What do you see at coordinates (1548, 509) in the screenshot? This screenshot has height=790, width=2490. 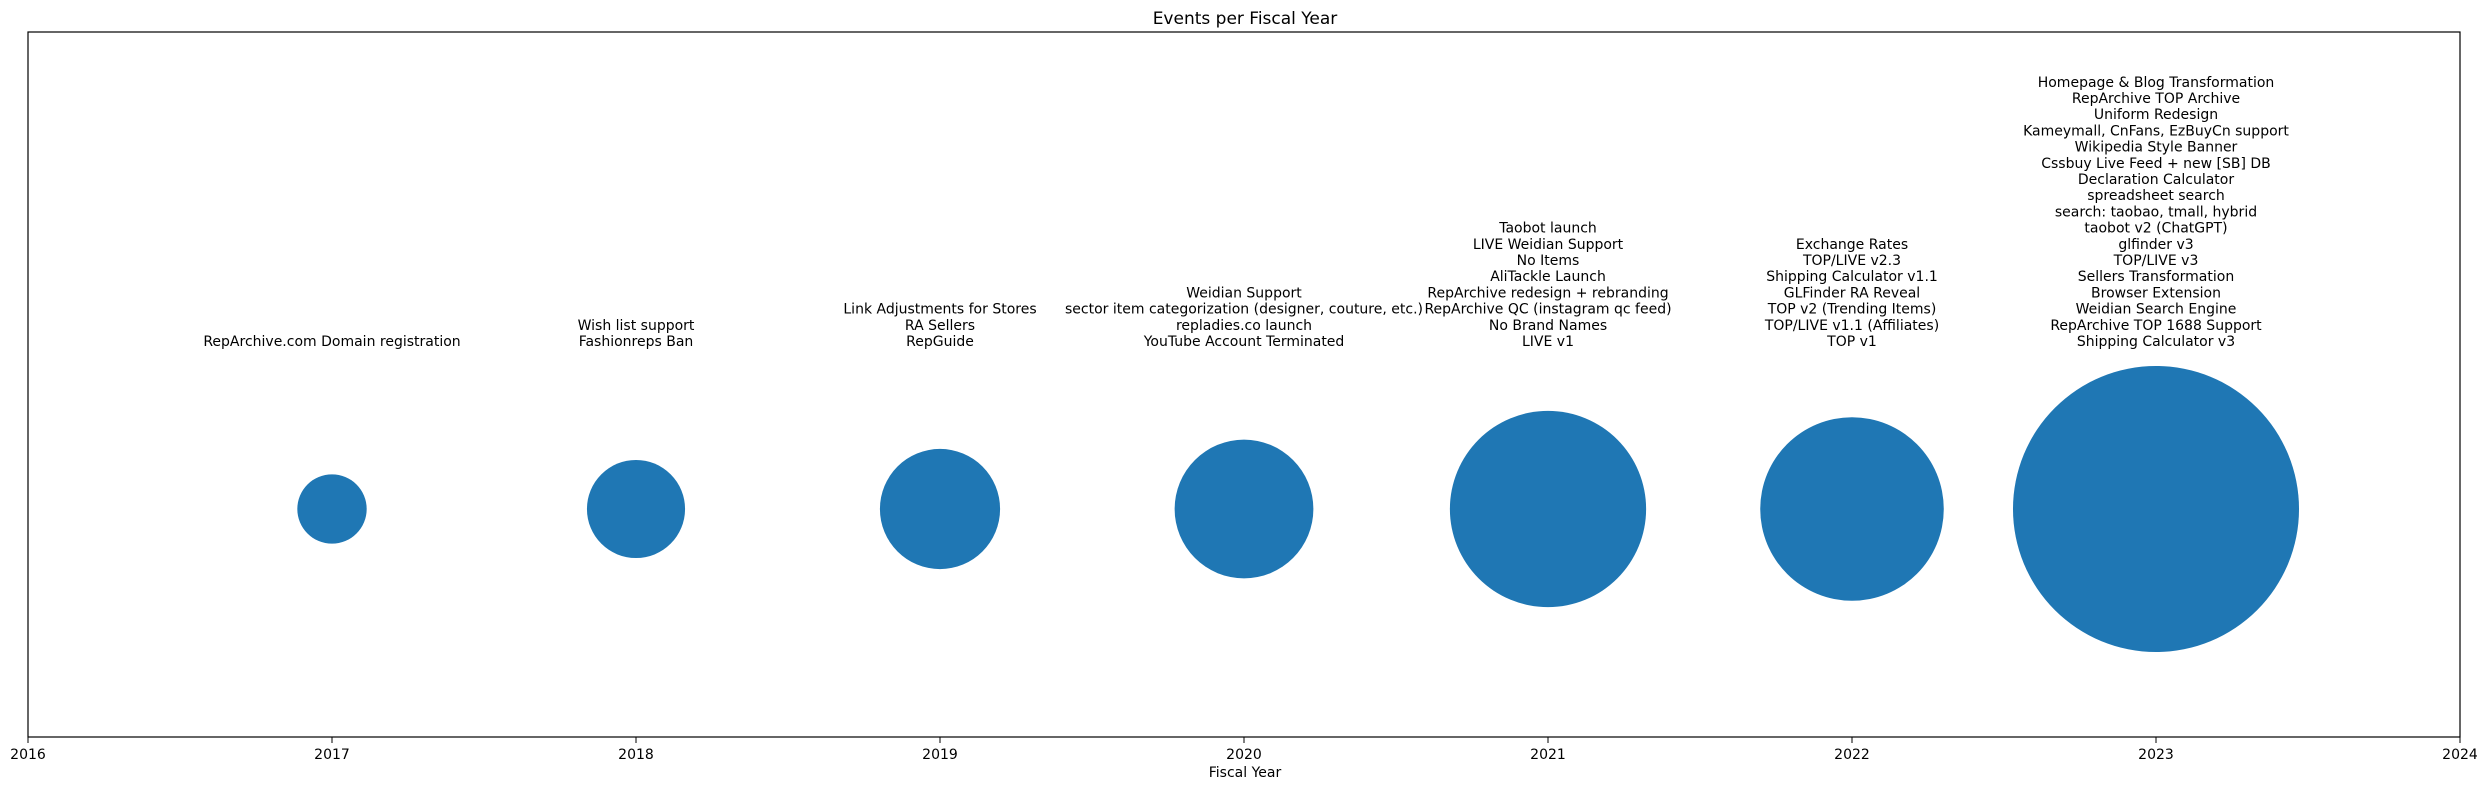 I see `bubble-2021` at bounding box center [1548, 509].